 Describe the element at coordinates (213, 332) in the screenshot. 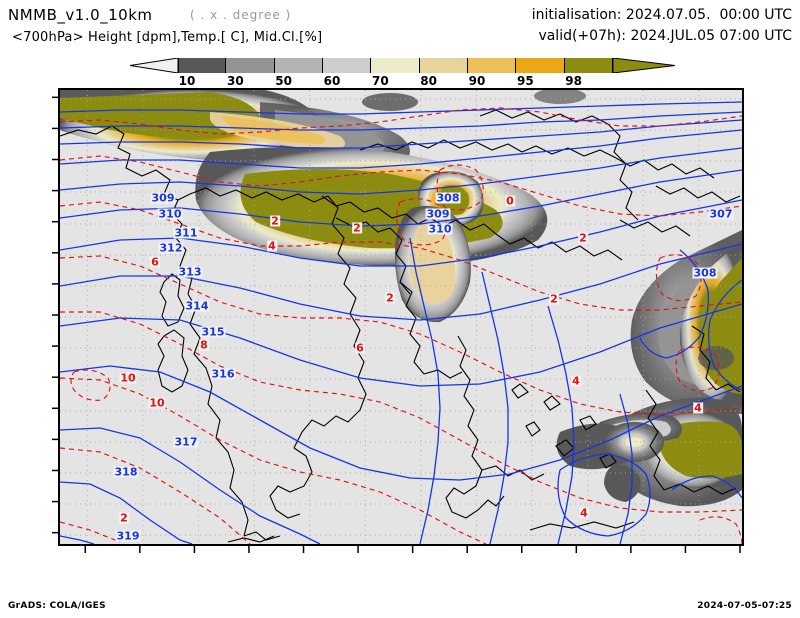

I see `height-contour-label-315: 315` at that location.